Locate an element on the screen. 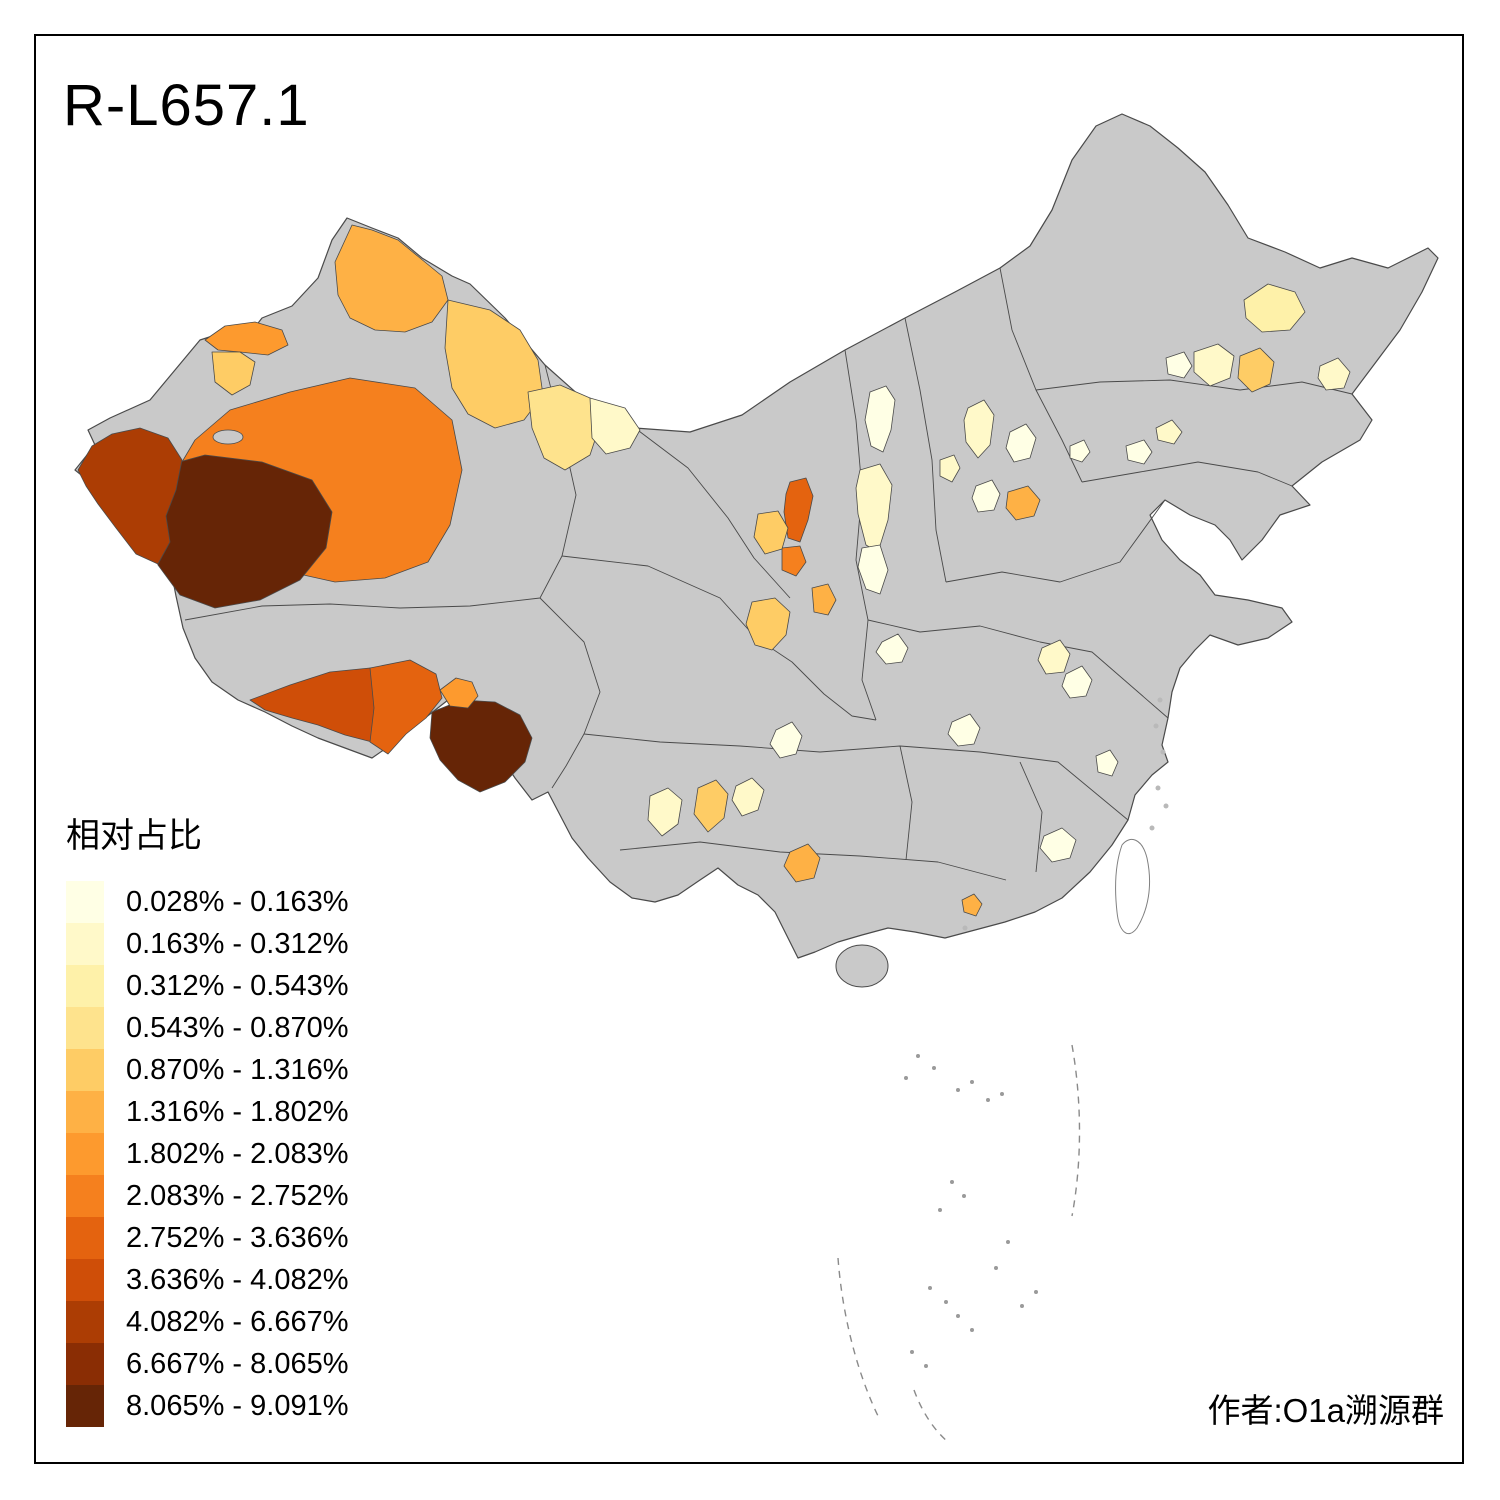 This screenshot has width=1500, height=1500. legend-range-label: 2.752% - 3.636% is located at coordinates (237, 1237).